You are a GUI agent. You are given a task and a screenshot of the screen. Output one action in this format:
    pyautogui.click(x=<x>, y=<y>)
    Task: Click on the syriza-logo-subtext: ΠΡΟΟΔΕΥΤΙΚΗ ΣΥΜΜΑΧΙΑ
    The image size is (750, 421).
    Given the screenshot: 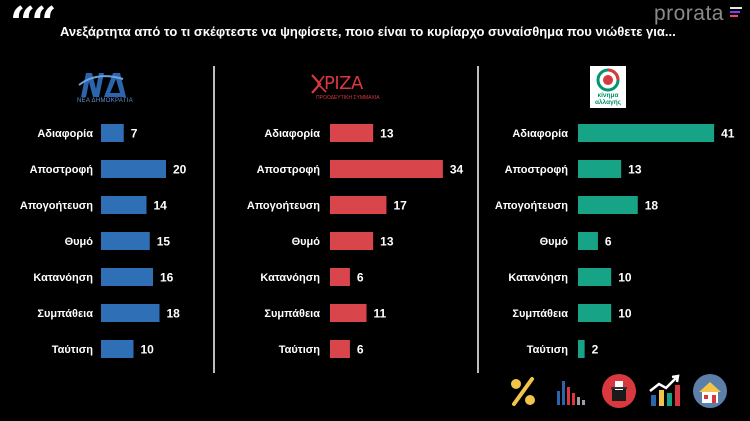 What is the action you would take?
    pyautogui.click(x=348, y=98)
    